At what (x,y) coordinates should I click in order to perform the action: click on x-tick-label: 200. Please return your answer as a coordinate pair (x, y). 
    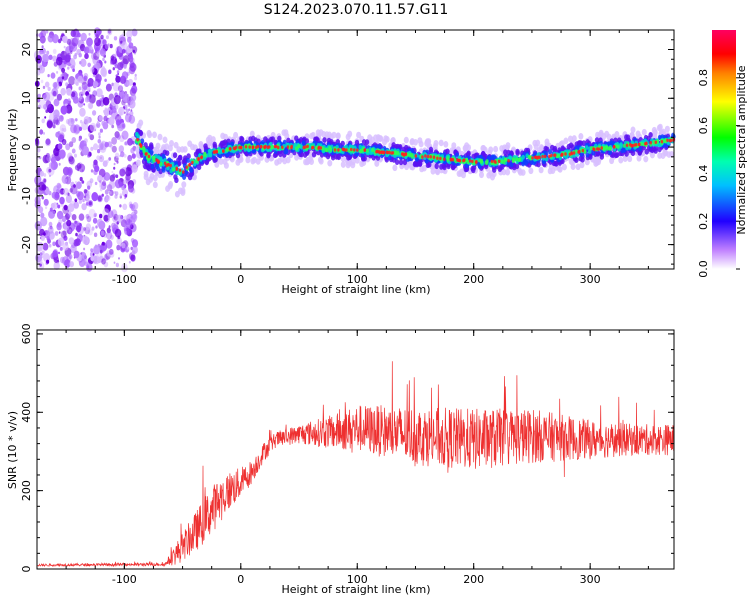
    Looking at the image, I should click on (473, 279).